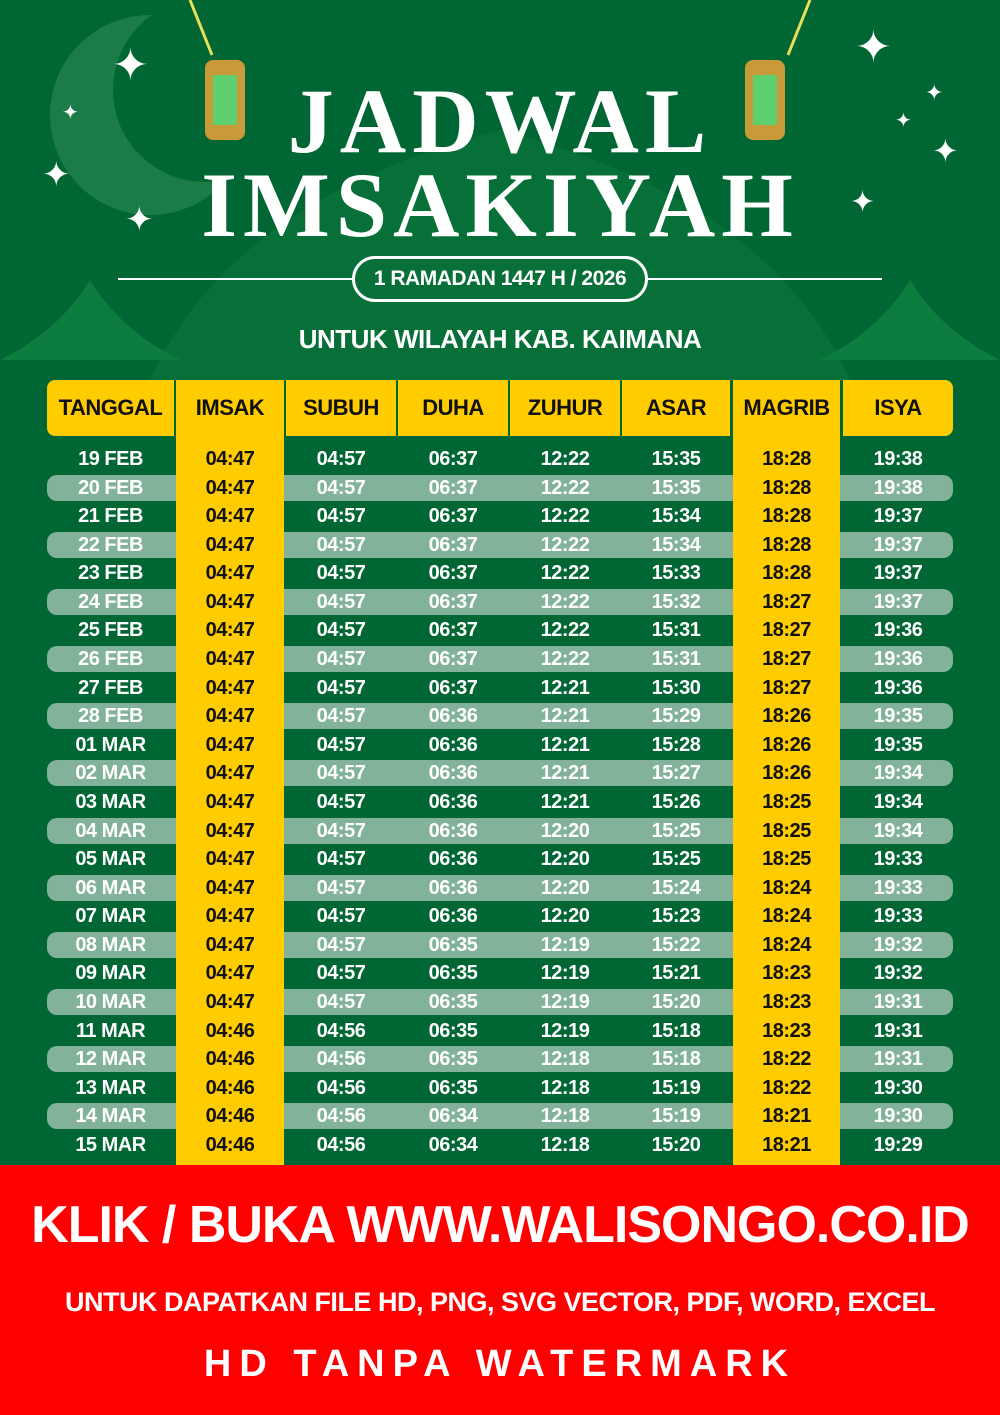  I want to click on cell-zuhur-text: 12:20, so click(565, 916).